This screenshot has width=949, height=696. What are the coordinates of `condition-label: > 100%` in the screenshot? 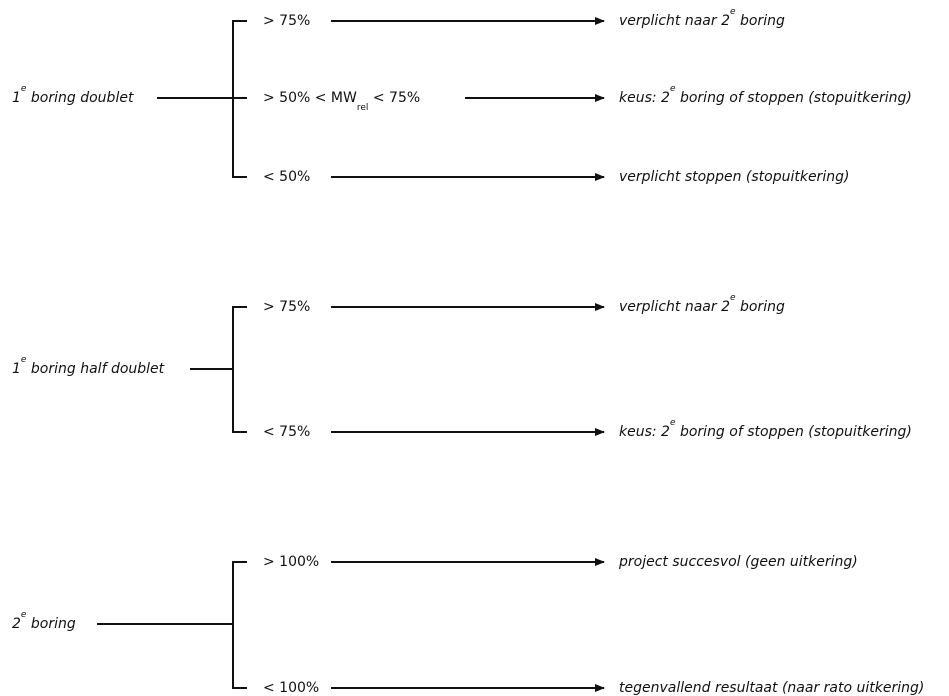 It's located at (291, 562).